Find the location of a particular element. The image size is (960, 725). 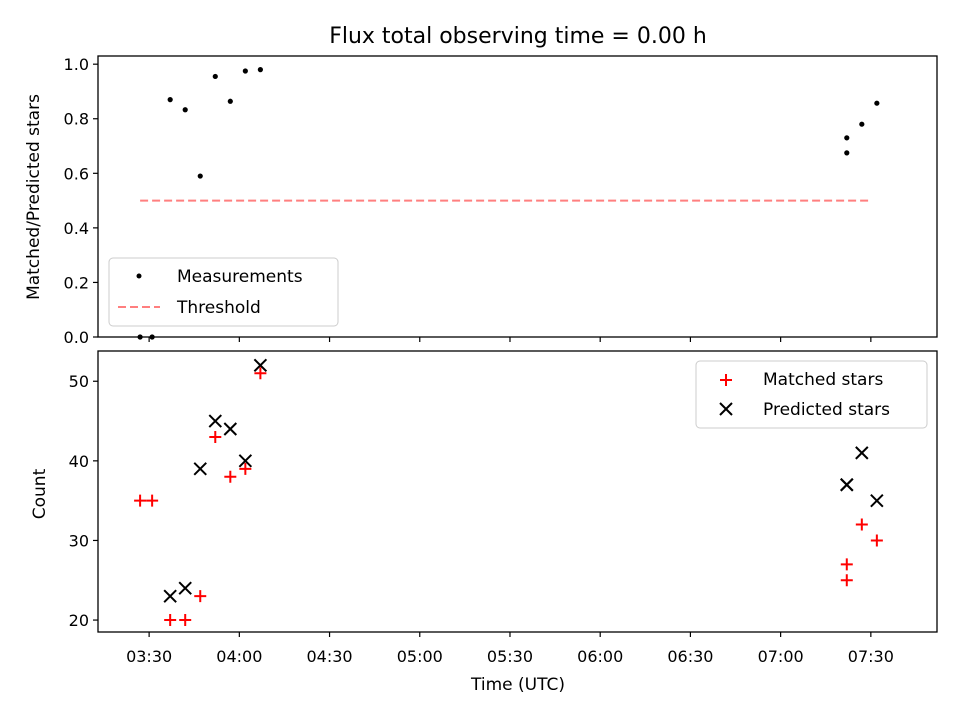

top-y-axis-label: Matched/Predicted stars is located at coordinates (34, 197).